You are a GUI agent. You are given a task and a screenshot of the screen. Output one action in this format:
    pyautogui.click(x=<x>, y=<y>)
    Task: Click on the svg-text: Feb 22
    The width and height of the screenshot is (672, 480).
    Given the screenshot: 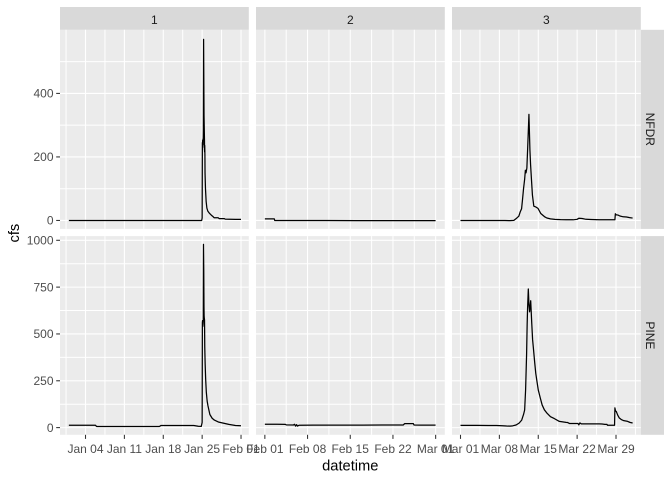 What is the action you would take?
    pyautogui.click(x=393, y=449)
    